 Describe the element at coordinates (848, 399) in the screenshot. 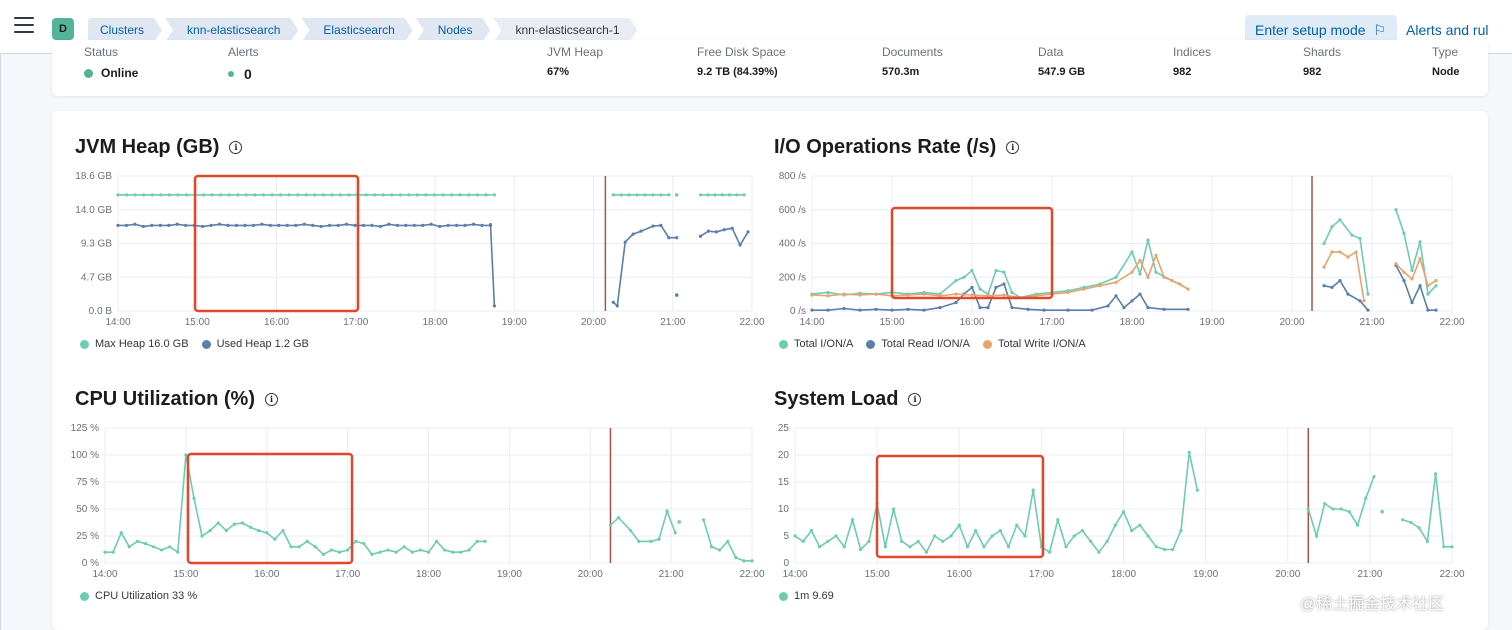

I see `chart-title-system-load: System Load i` at that location.